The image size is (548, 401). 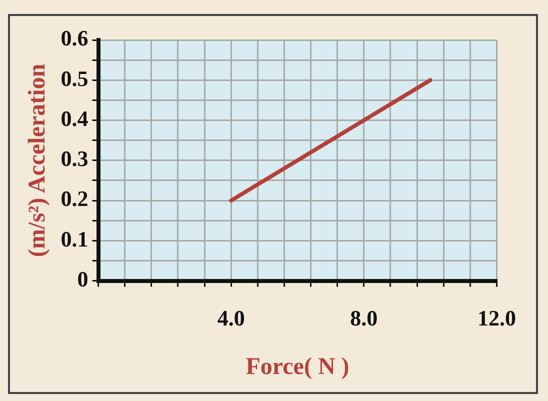 What do you see at coordinates (364, 318) in the screenshot?
I see `x-tick-label: 8.0` at bounding box center [364, 318].